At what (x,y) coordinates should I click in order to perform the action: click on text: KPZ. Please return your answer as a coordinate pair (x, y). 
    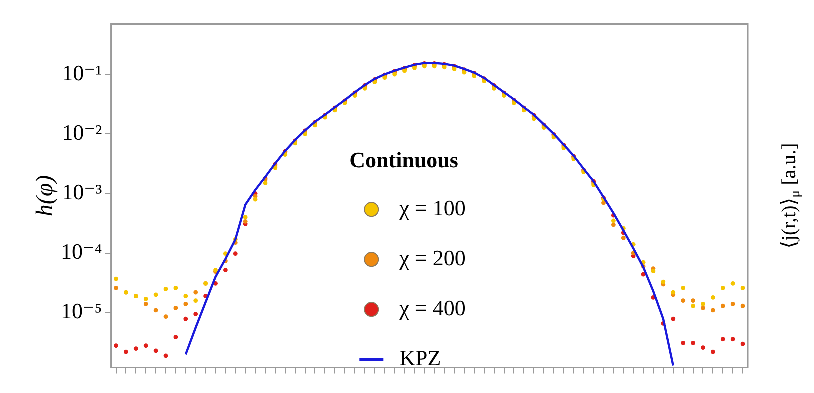
    Looking at the image, I should click on (421, 357).